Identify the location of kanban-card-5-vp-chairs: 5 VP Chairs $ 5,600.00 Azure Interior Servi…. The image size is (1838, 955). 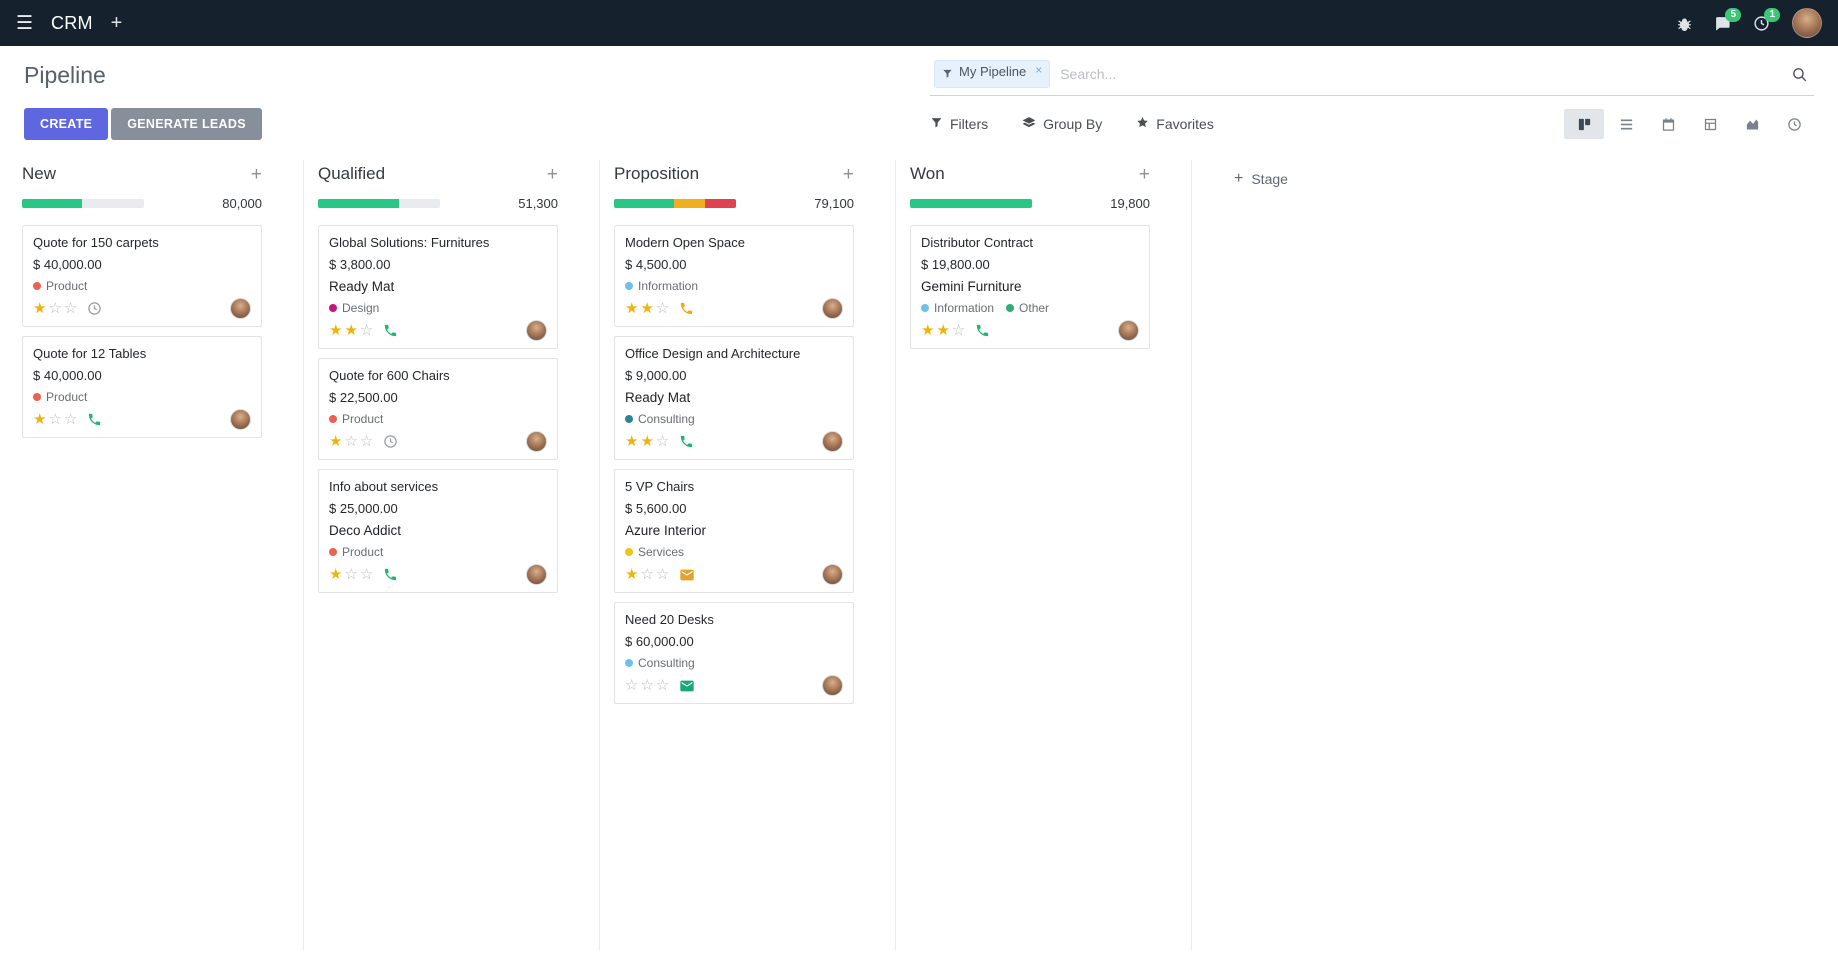
(734, 531).